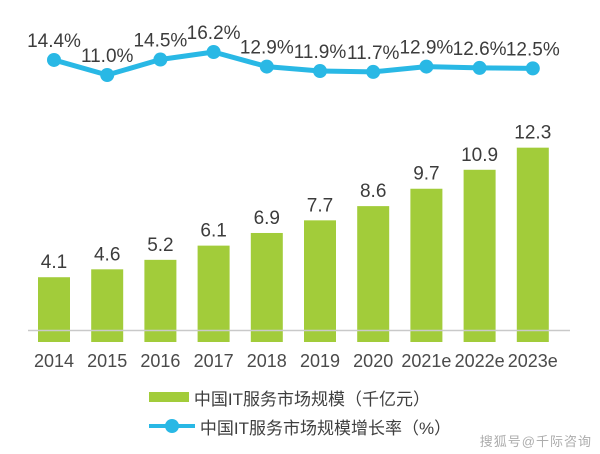  What do you see at coordinates (54, 41) in the screenshot?
I see `growth-value-label: 14.4%` at bounding box center [54, 41].